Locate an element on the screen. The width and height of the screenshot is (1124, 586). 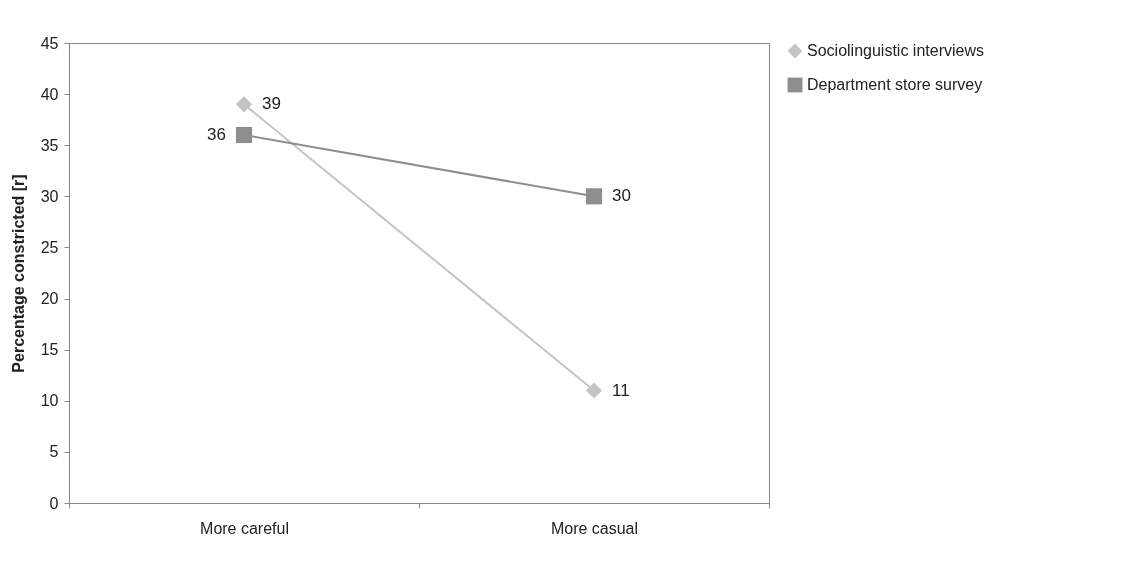
x-tick-label: More casual is located at coordinates (594, 528).